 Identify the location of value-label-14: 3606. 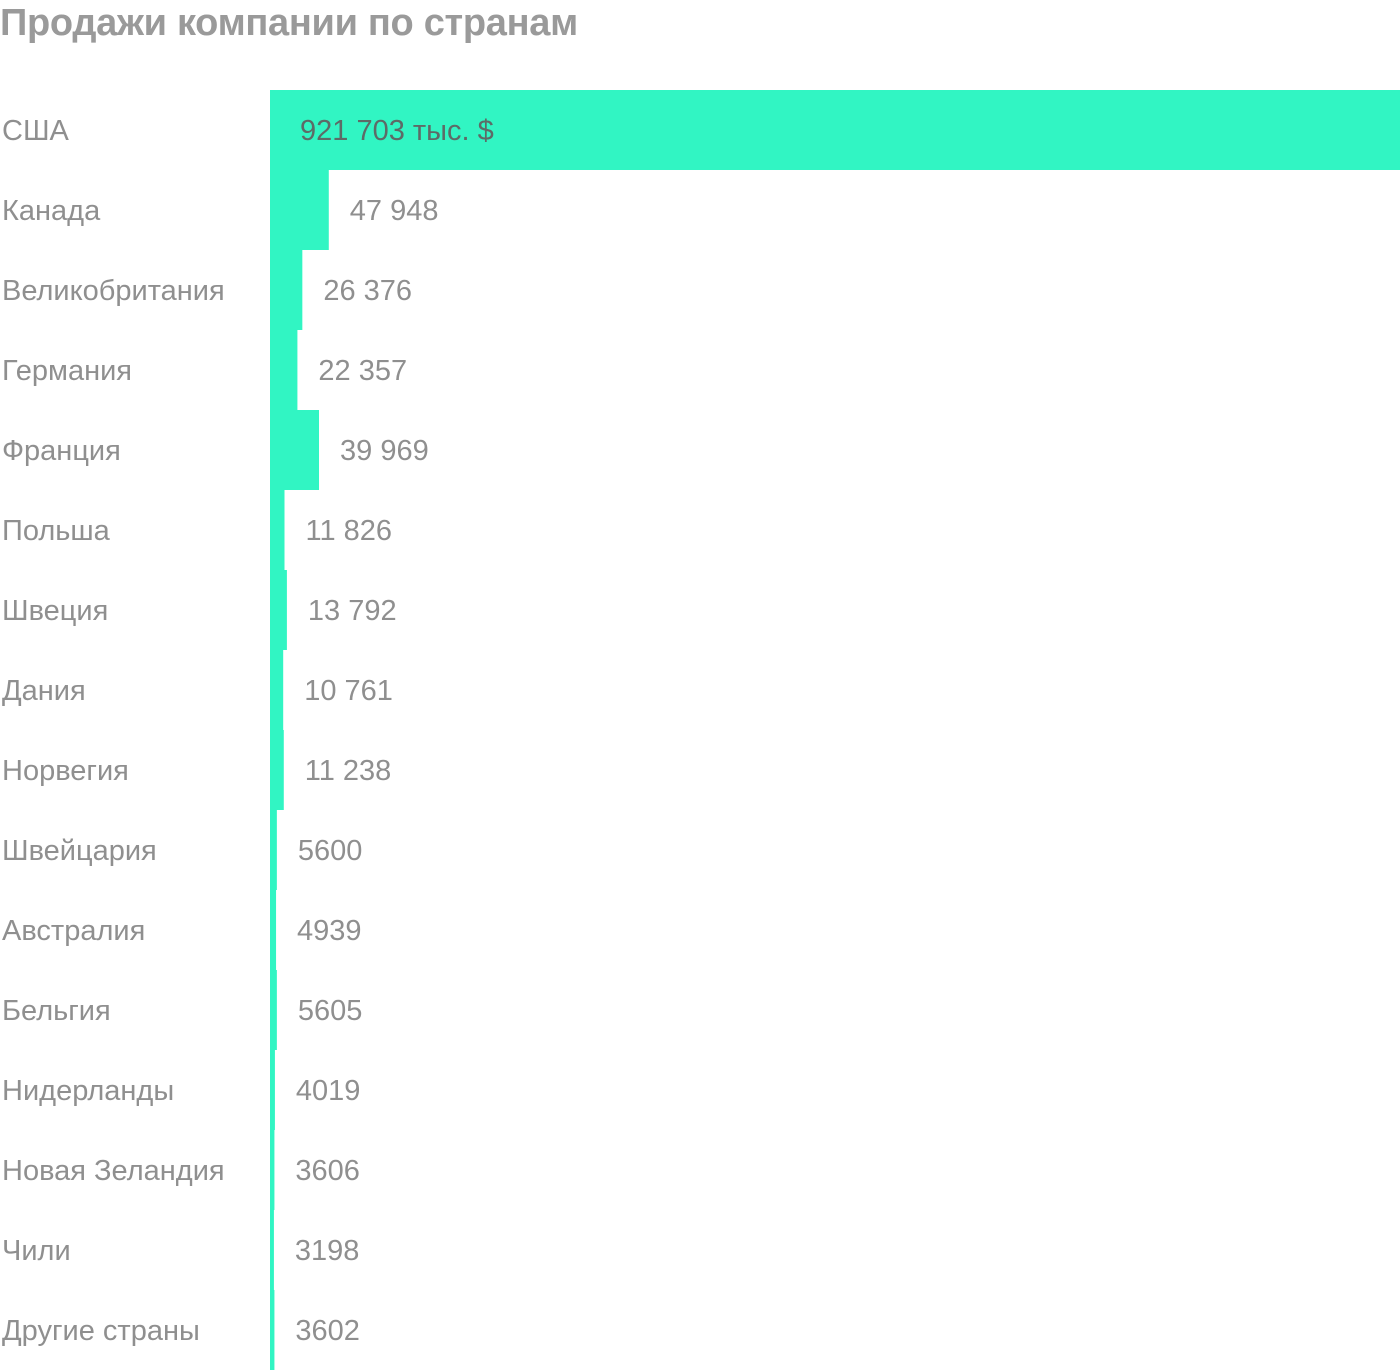
(327, 1171).